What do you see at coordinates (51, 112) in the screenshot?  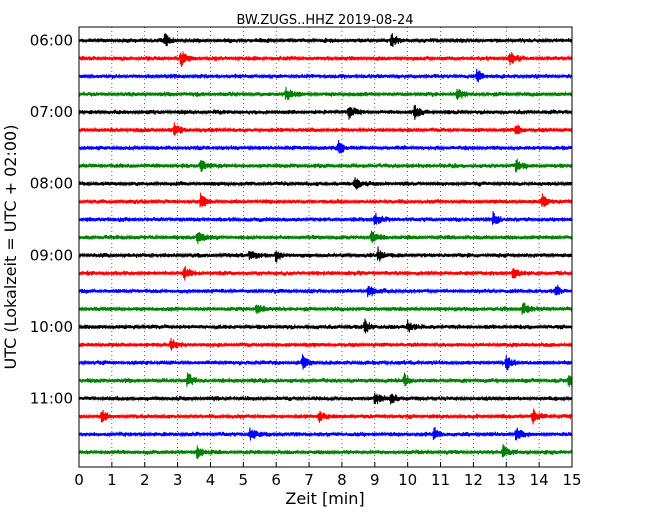 I see `y-tick-label: 07:00` at bounding box center [51, 112].